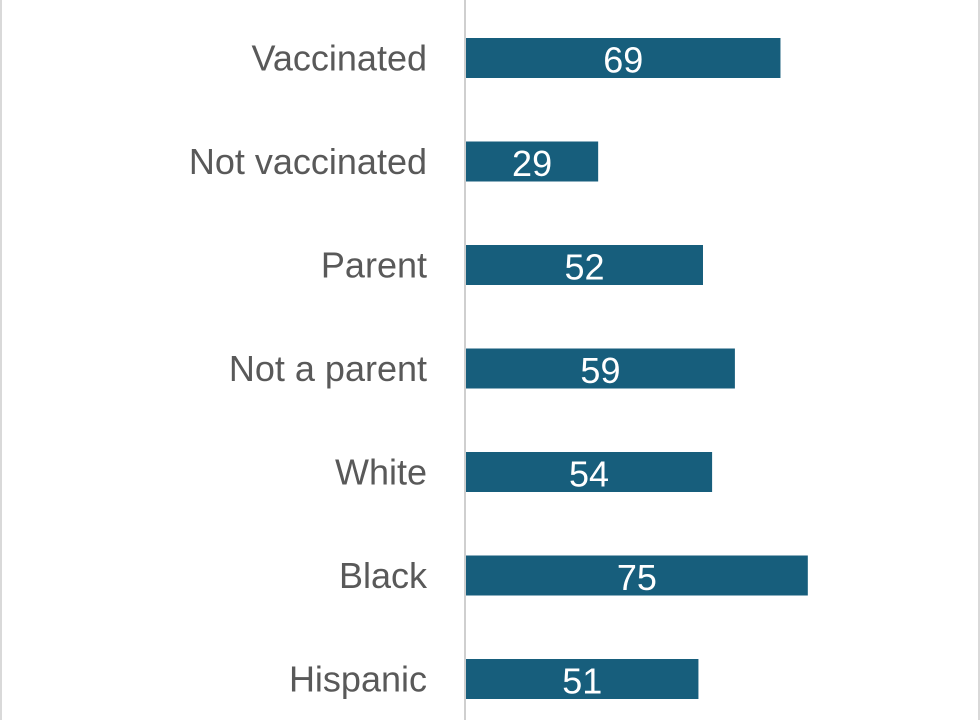 This screenshot has height=725, width=980. I want to click on bar-value-label: 69, so click(623, 60).